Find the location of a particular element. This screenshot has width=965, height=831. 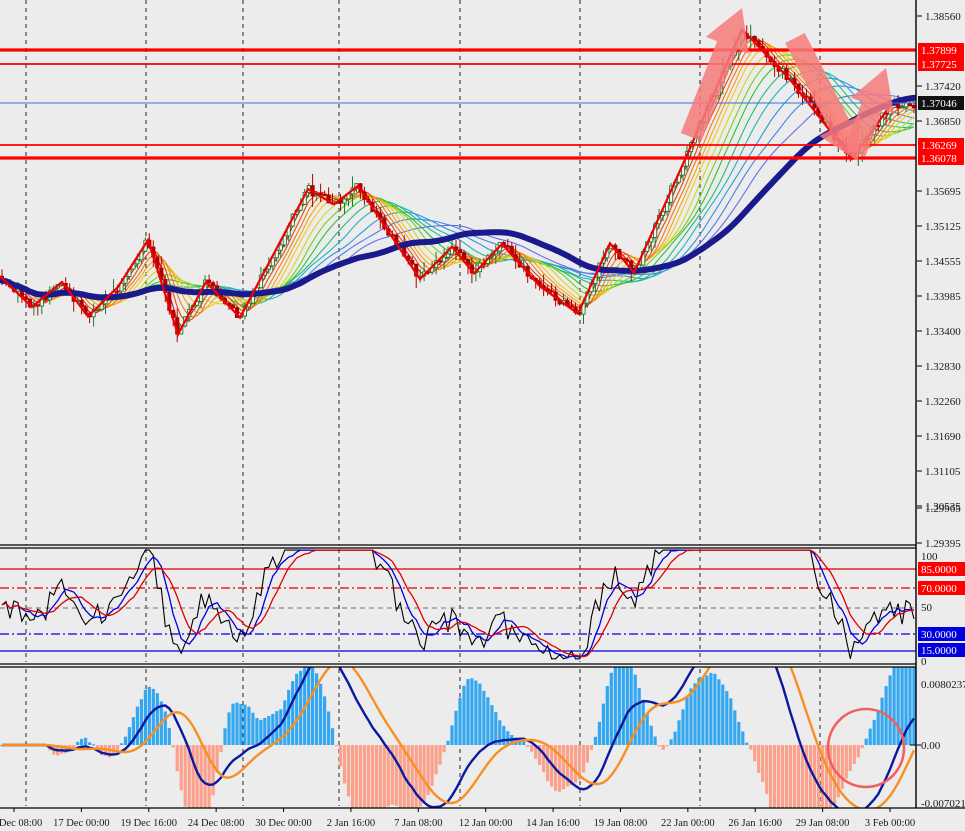

bullish-continuation-arrow is located at coordinates (869, 112).